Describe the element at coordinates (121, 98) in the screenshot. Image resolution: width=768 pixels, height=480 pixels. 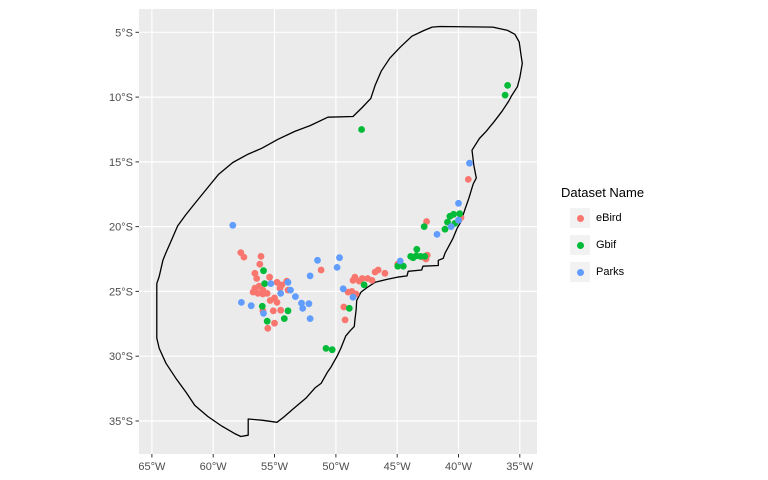
I see `y-axis-tick-label: 10°S` at that location.